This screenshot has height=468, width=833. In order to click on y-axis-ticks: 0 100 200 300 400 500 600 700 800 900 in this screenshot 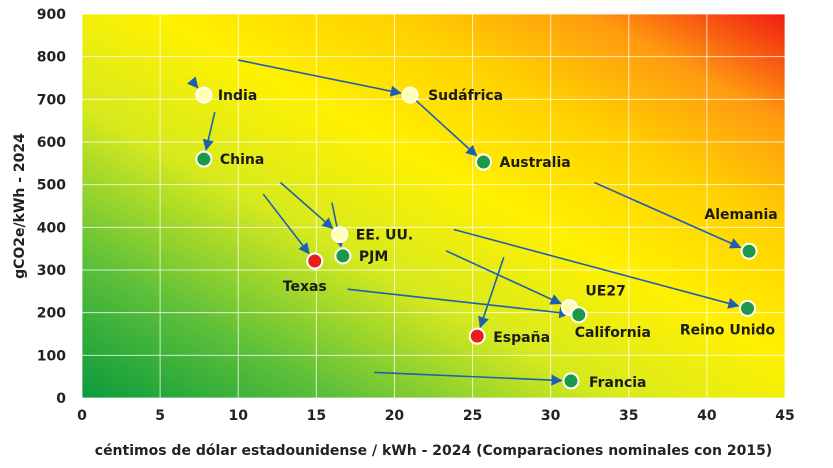, I will do `click(51, 207)`.